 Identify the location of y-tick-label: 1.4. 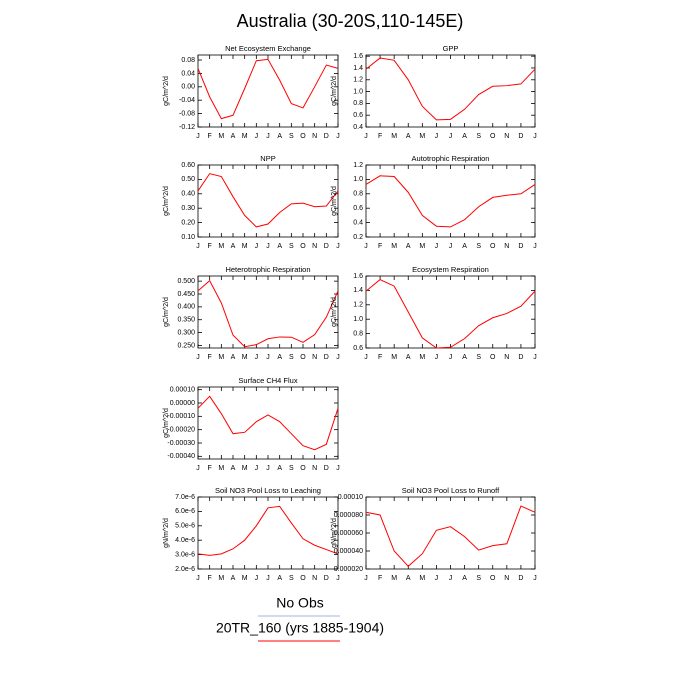
(358, 68).